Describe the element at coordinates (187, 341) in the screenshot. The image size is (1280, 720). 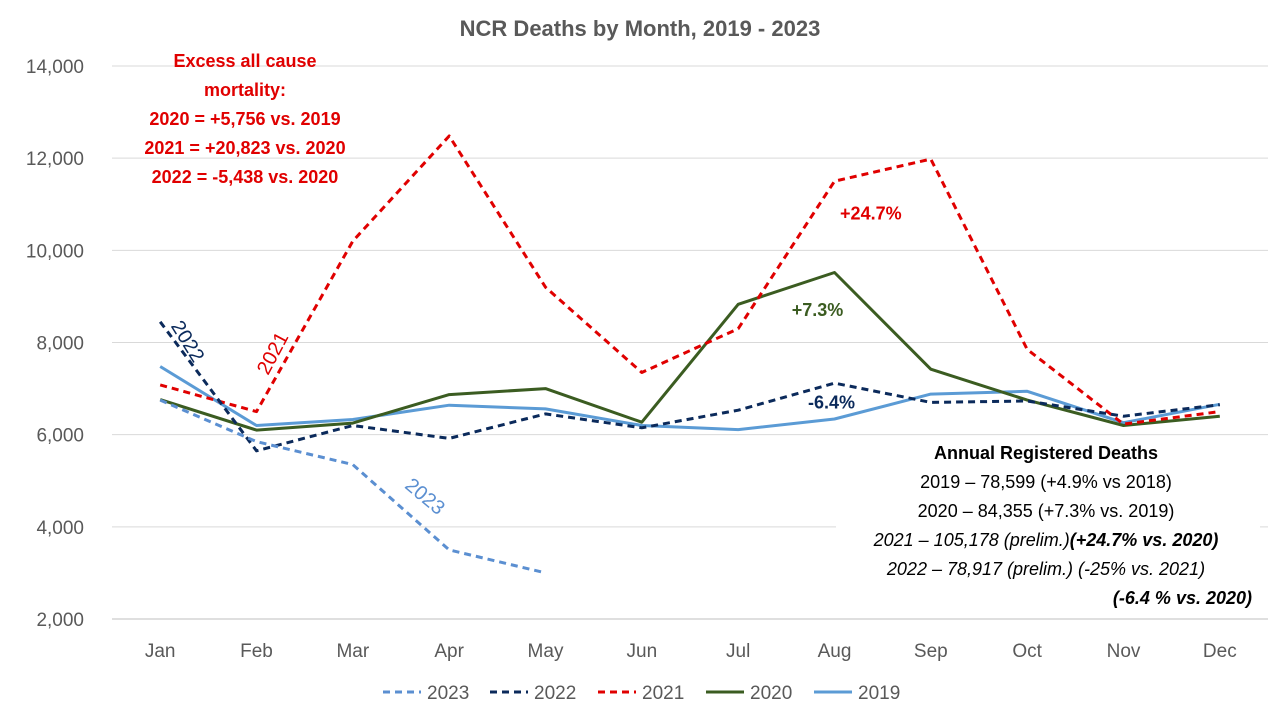
I see `series-label-2022: 2022` at that location.